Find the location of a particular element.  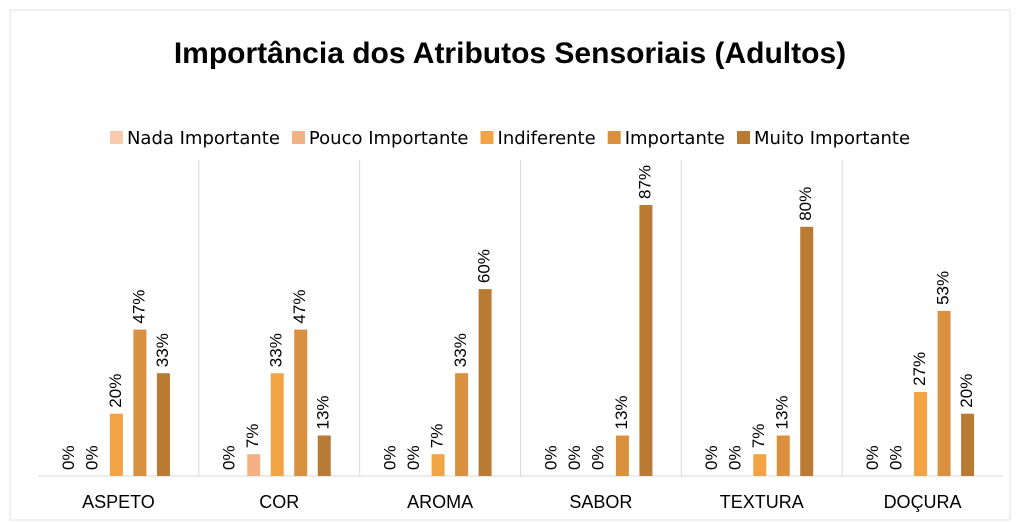

x-tick-label: TEXTURA is located at coordinates (762, 502).